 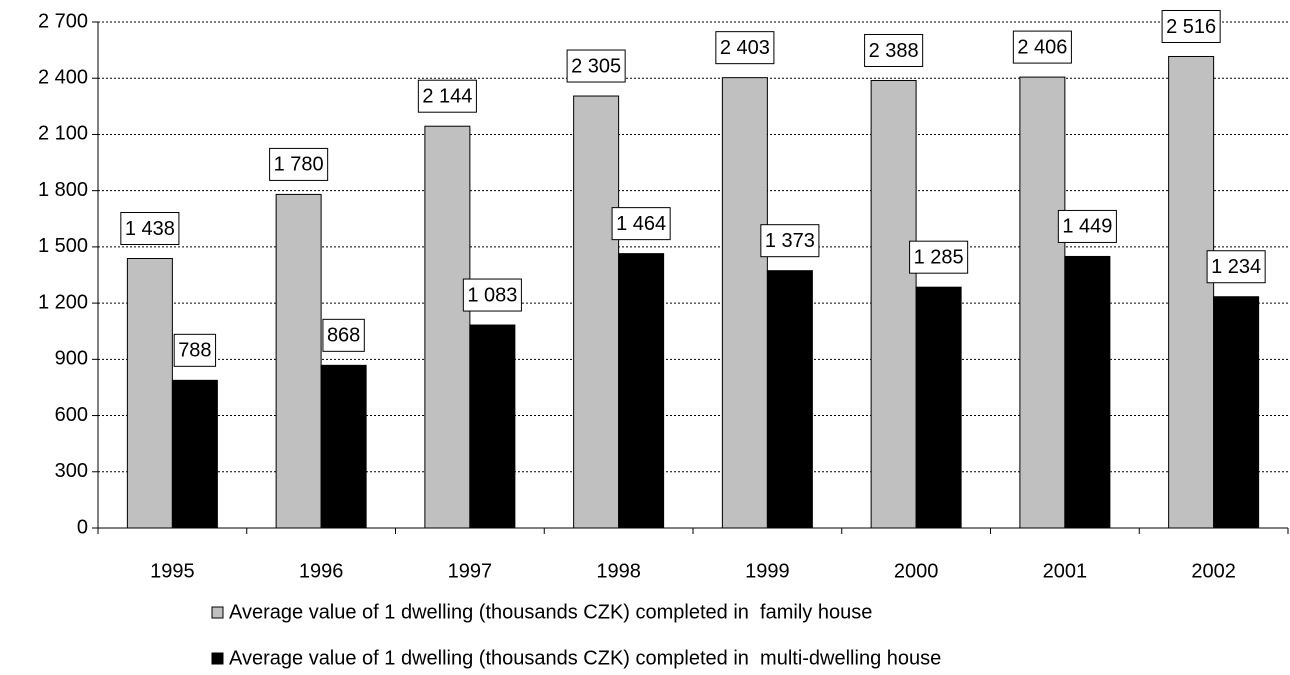 I want to click on value-label: 1 083, so click(x=492, y=295).